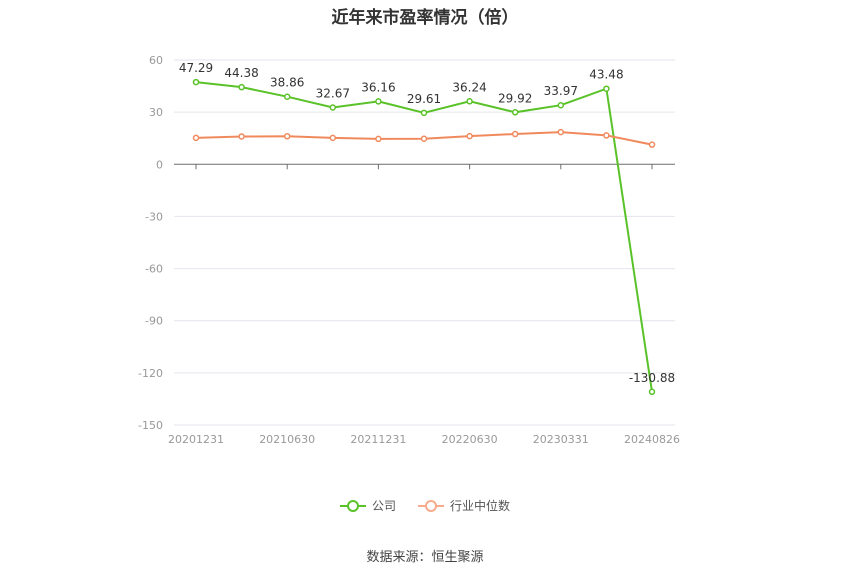 The image size is (850, 575). I want to click on data-source: 数据来源：恒生聚源, so click(425, 557).